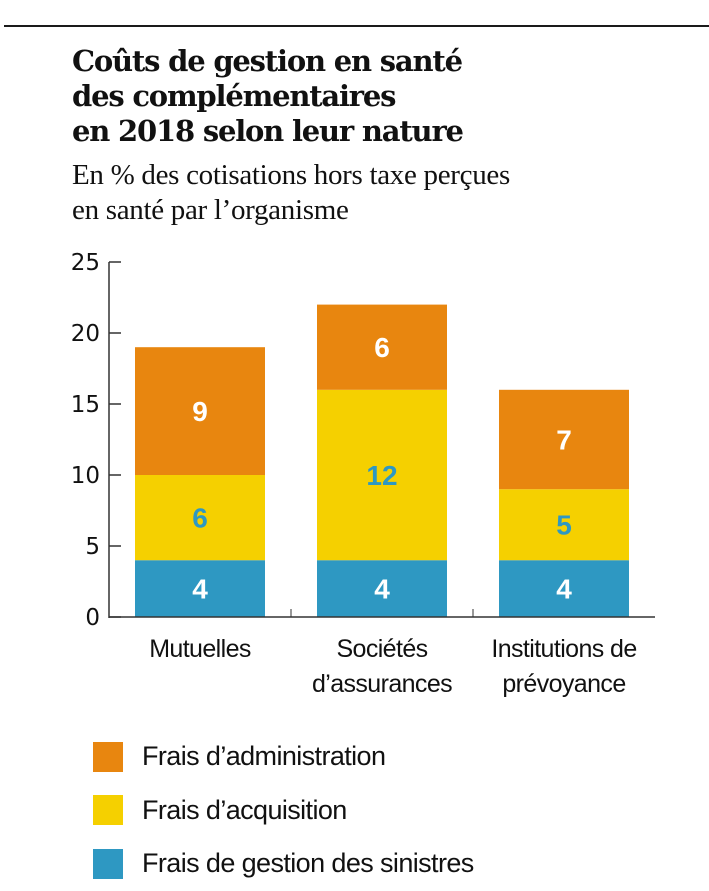  Describe the element at coordinates (210, 210) in the screenshot. I see `chart-subtitle-line: en santé par l’organisme` at that location.